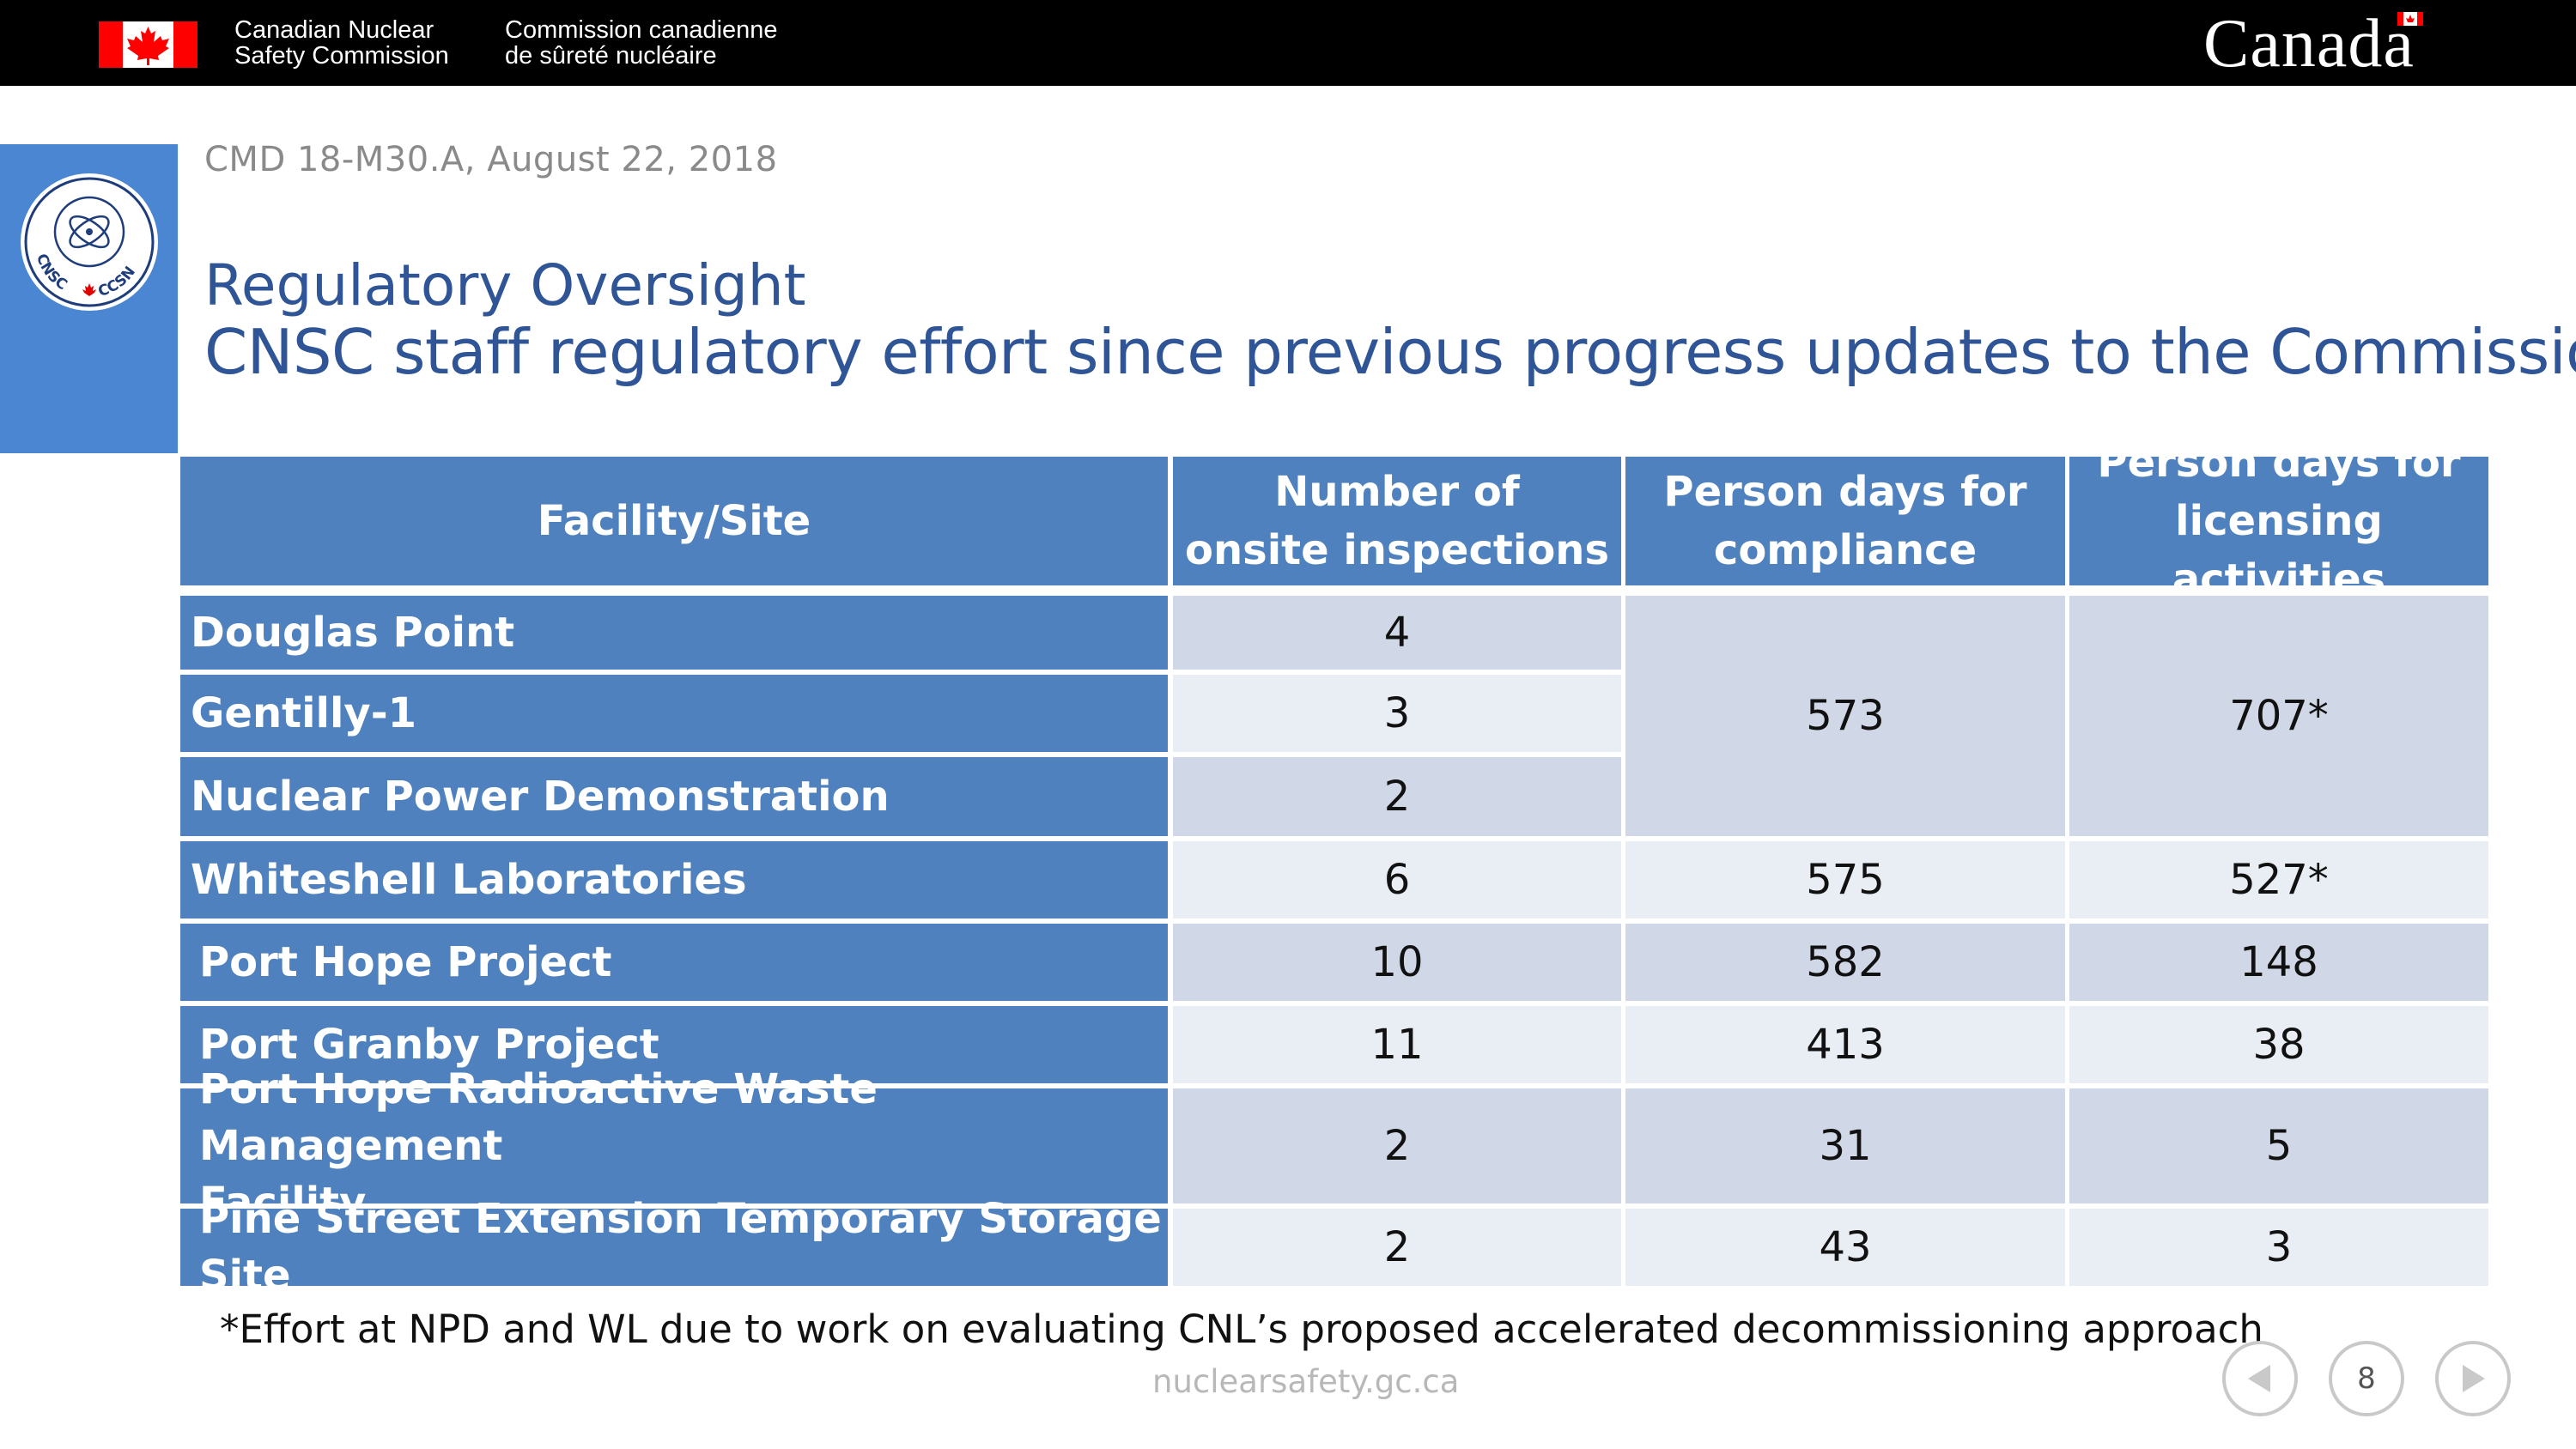  What do you see at coordinates (1845, 492) in the screenshot?
I see `header-compliance-line1: Person days for` at bounding box center [1845, 492].